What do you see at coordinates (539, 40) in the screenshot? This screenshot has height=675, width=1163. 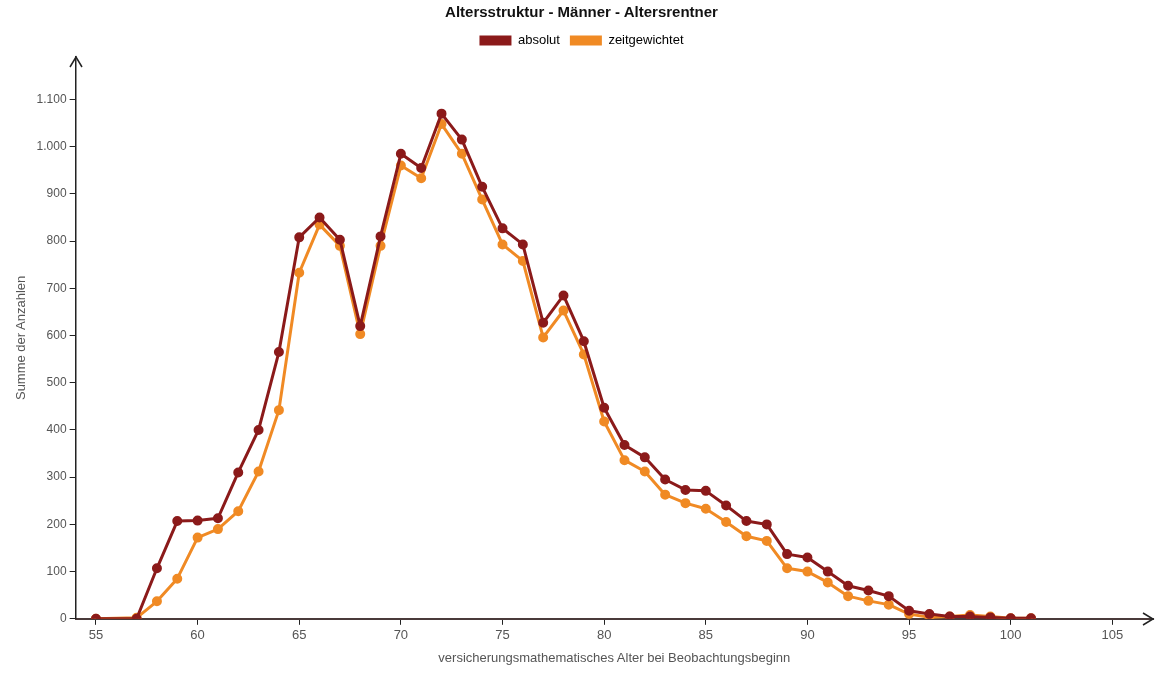 I see `legend-label: absolut` at bounding box center [539, 40].